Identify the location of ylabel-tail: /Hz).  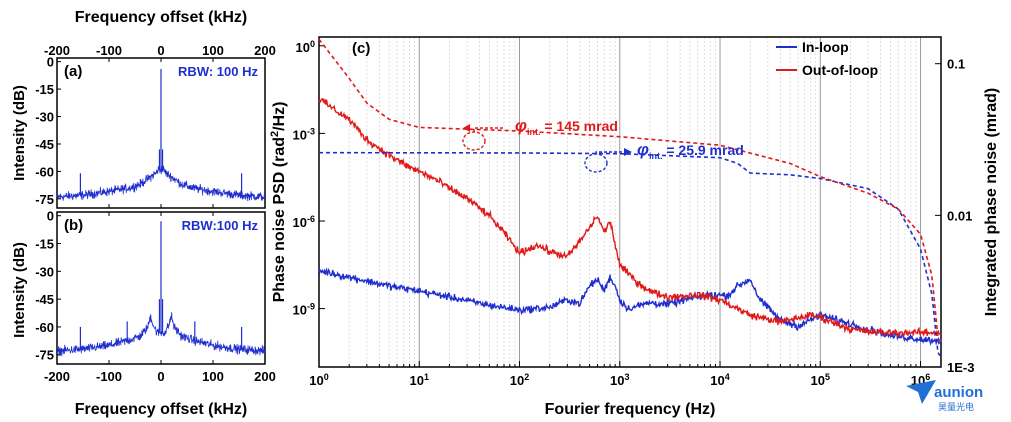
(279, 116).